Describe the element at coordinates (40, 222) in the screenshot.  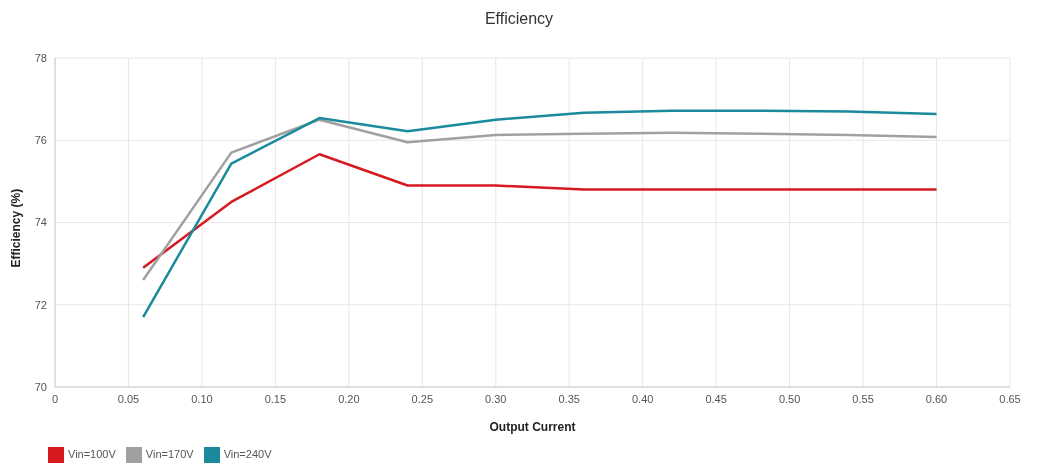
I see `y-tick-label: 74` at that location.